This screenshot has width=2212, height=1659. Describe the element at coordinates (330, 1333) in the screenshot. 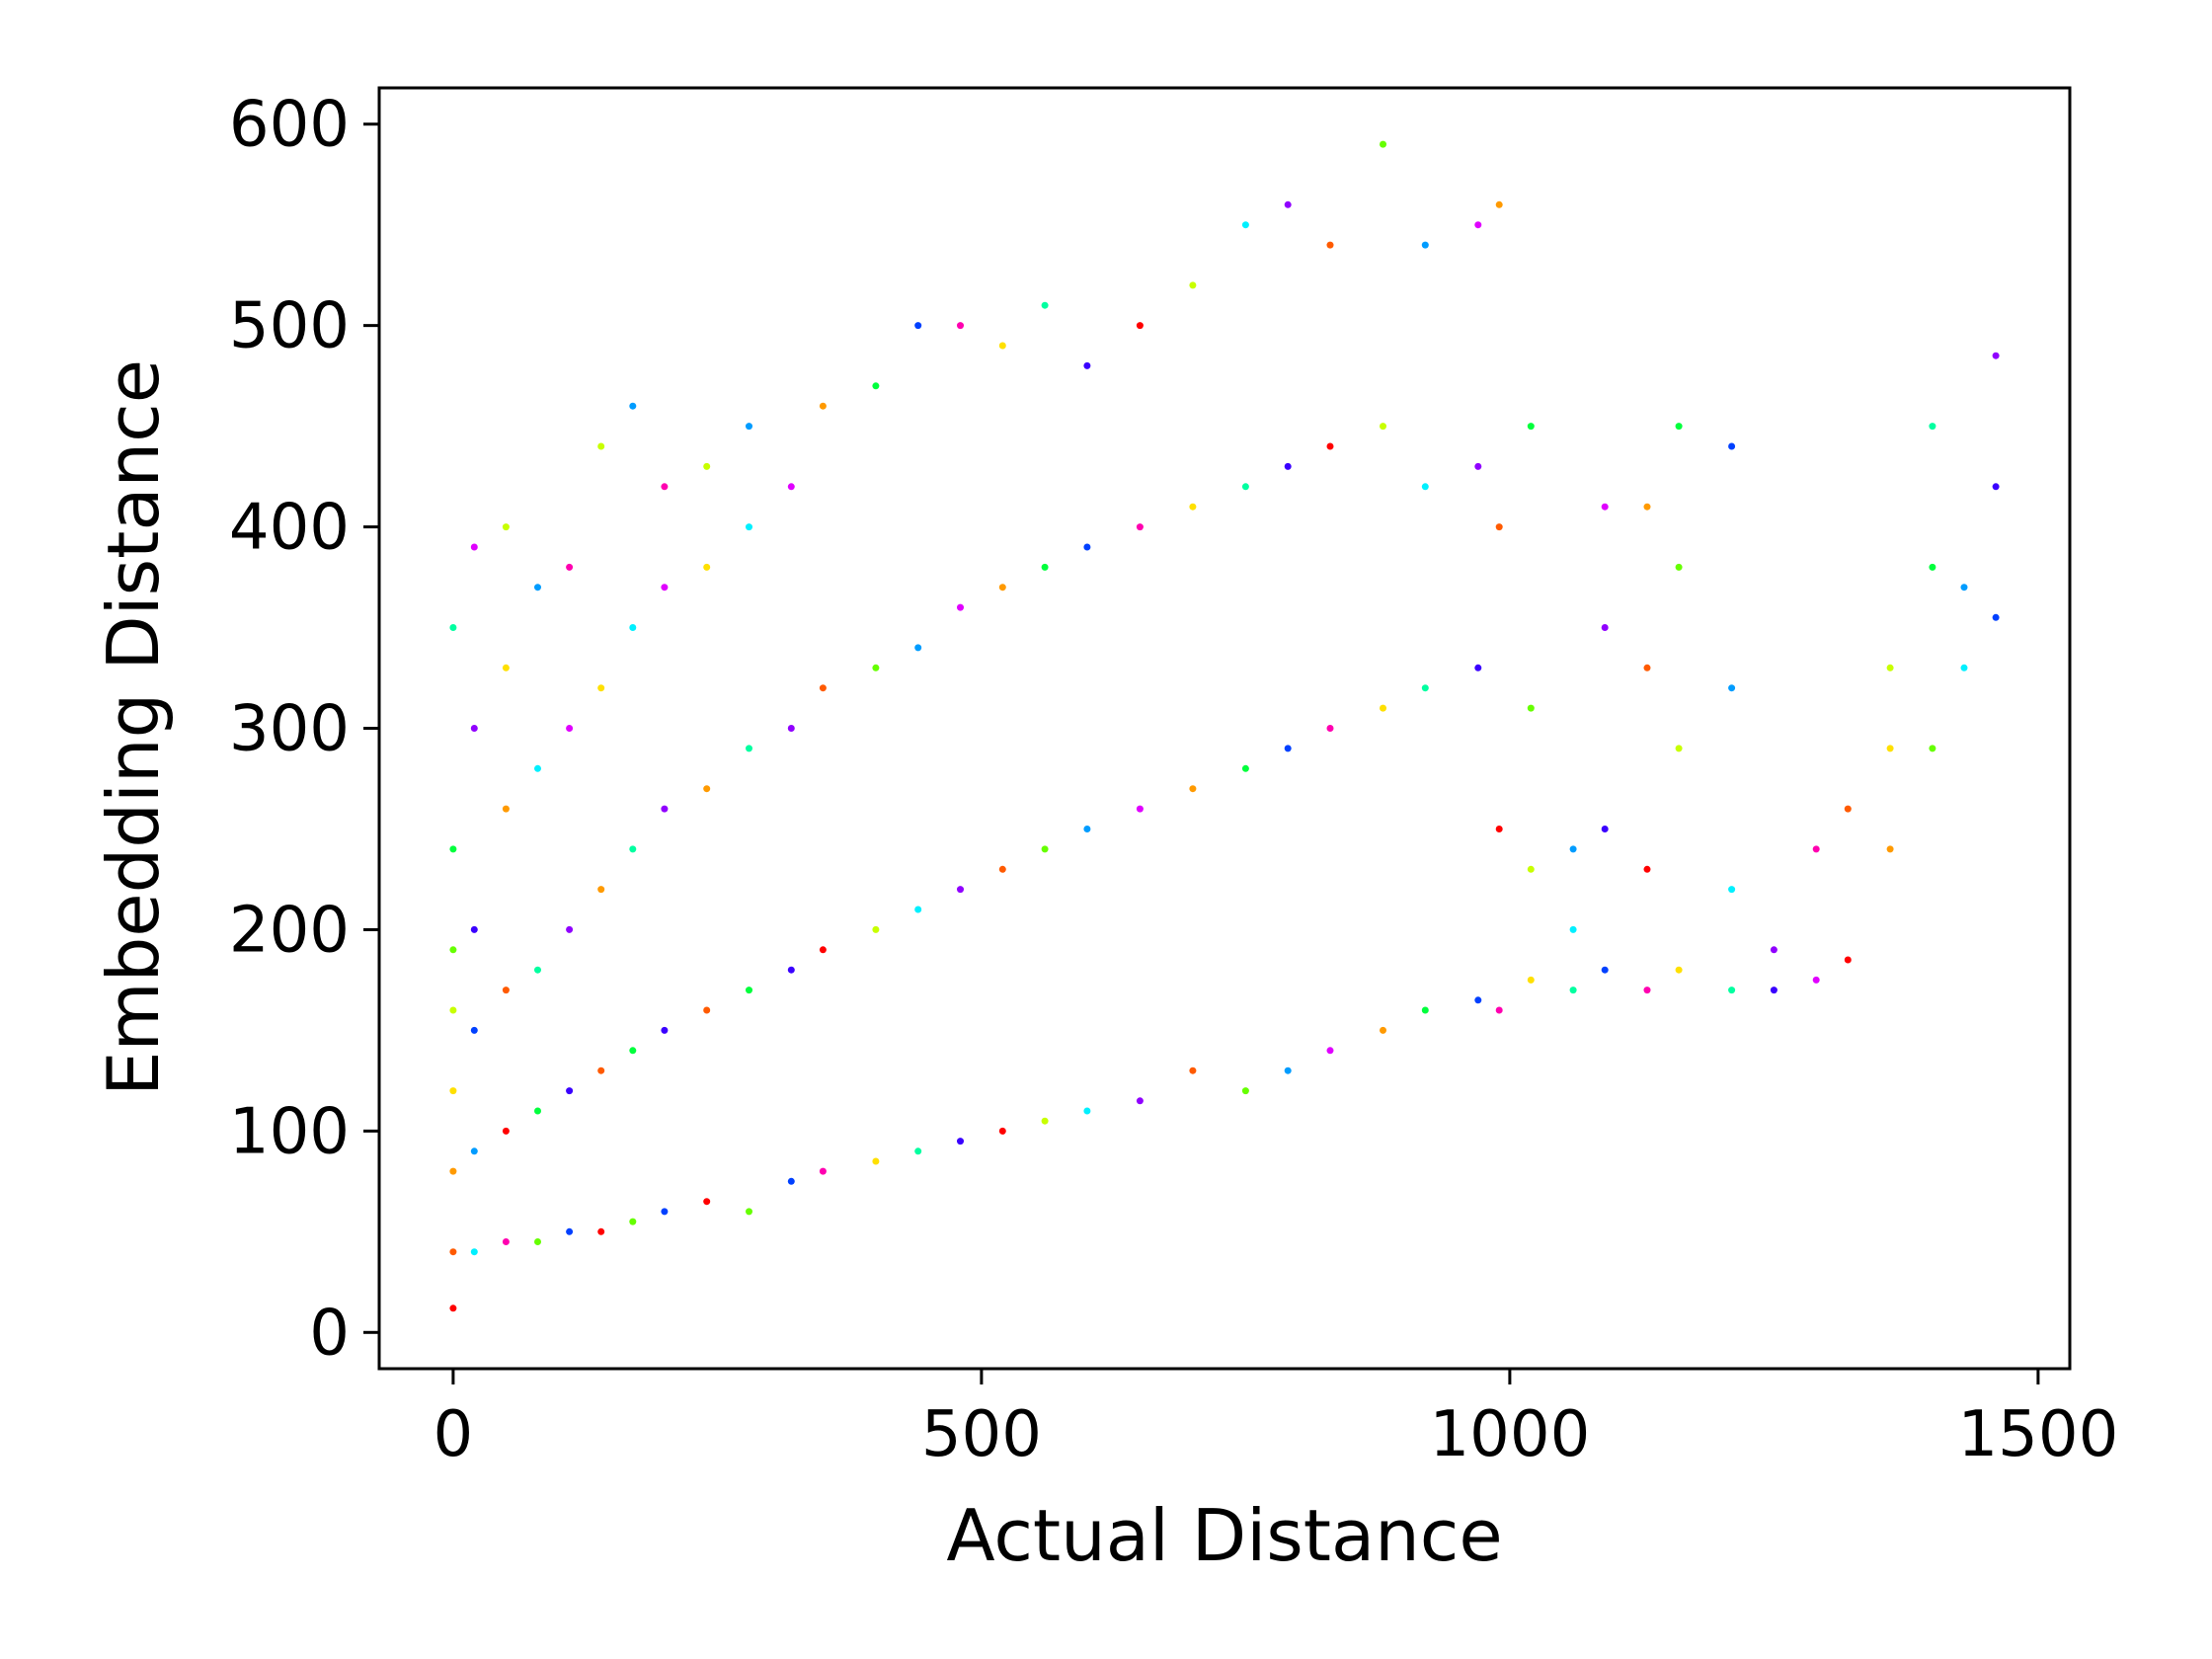

I see `y-tick-label: 0` at that location.